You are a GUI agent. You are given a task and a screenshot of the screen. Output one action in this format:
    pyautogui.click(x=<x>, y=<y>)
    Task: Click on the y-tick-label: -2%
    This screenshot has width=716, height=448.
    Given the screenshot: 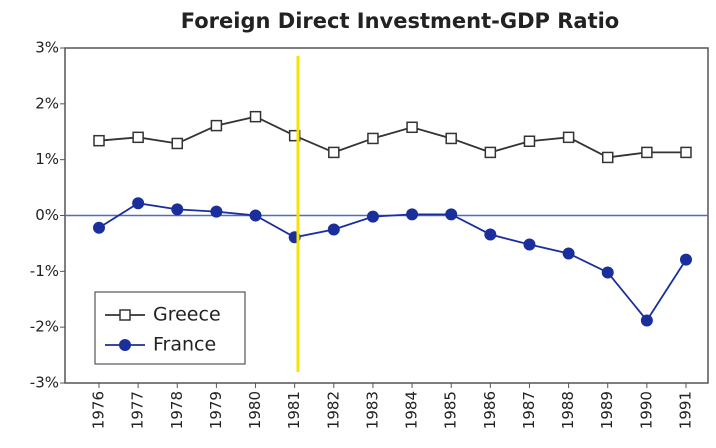 What is the action you would take?
    pyautogui.click(x=44, y=327)
    